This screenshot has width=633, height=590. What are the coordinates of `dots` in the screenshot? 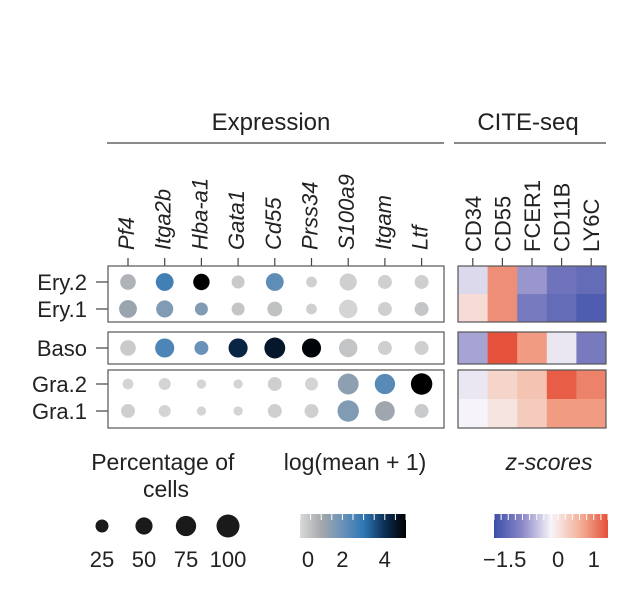 It's located at (276, 347).